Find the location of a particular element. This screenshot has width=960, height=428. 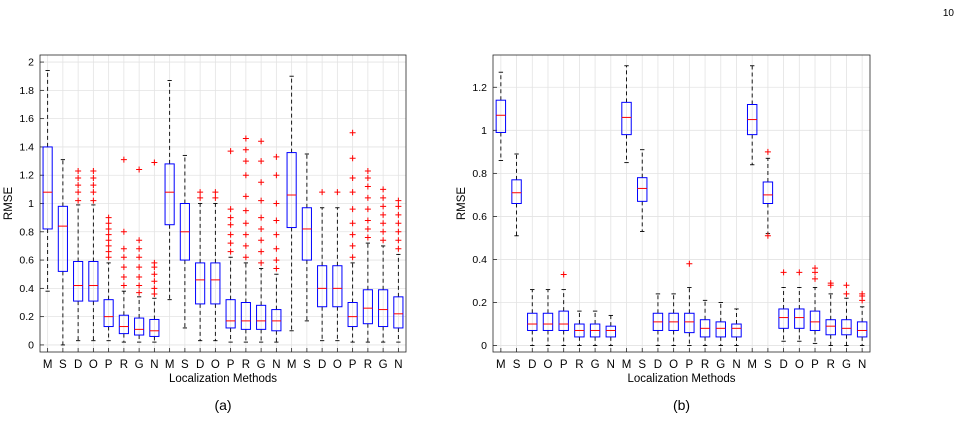

box-G is located at coordinates (720, 324).